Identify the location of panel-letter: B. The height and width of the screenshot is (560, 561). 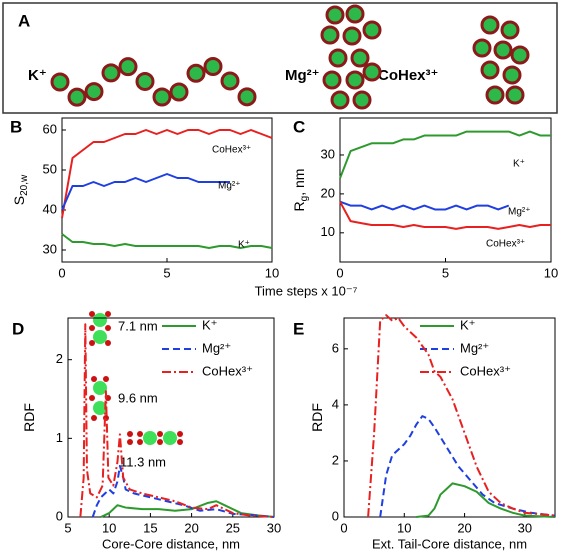
(16, 126).